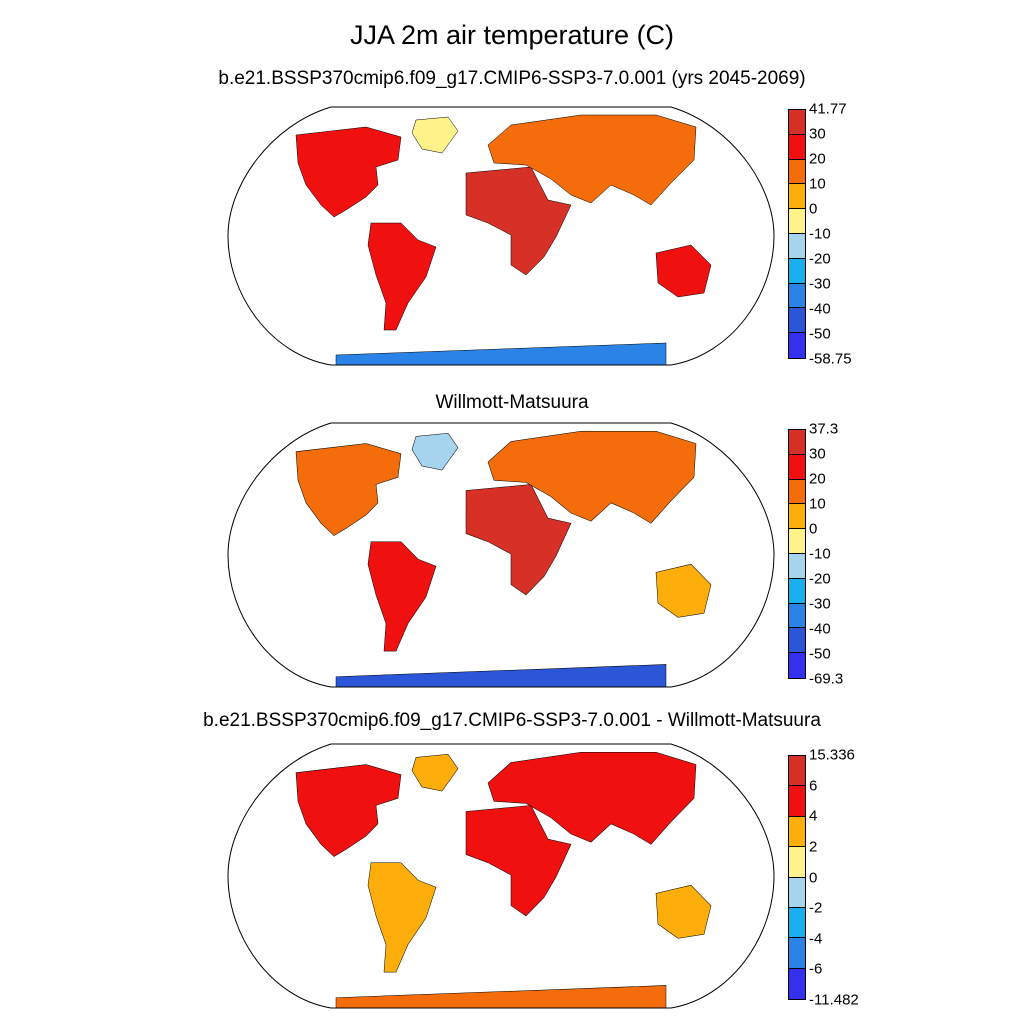  I want to click on panel-2-title: Willmott-Matsuura, so click(512, 402).